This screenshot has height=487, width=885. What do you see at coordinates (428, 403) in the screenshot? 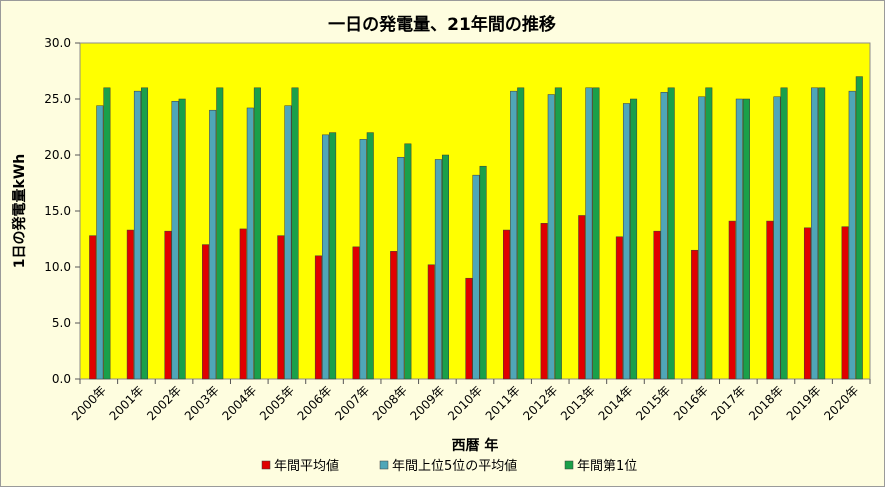
I see `x-tick-label: 2009年` at bounding box center [428, 403].